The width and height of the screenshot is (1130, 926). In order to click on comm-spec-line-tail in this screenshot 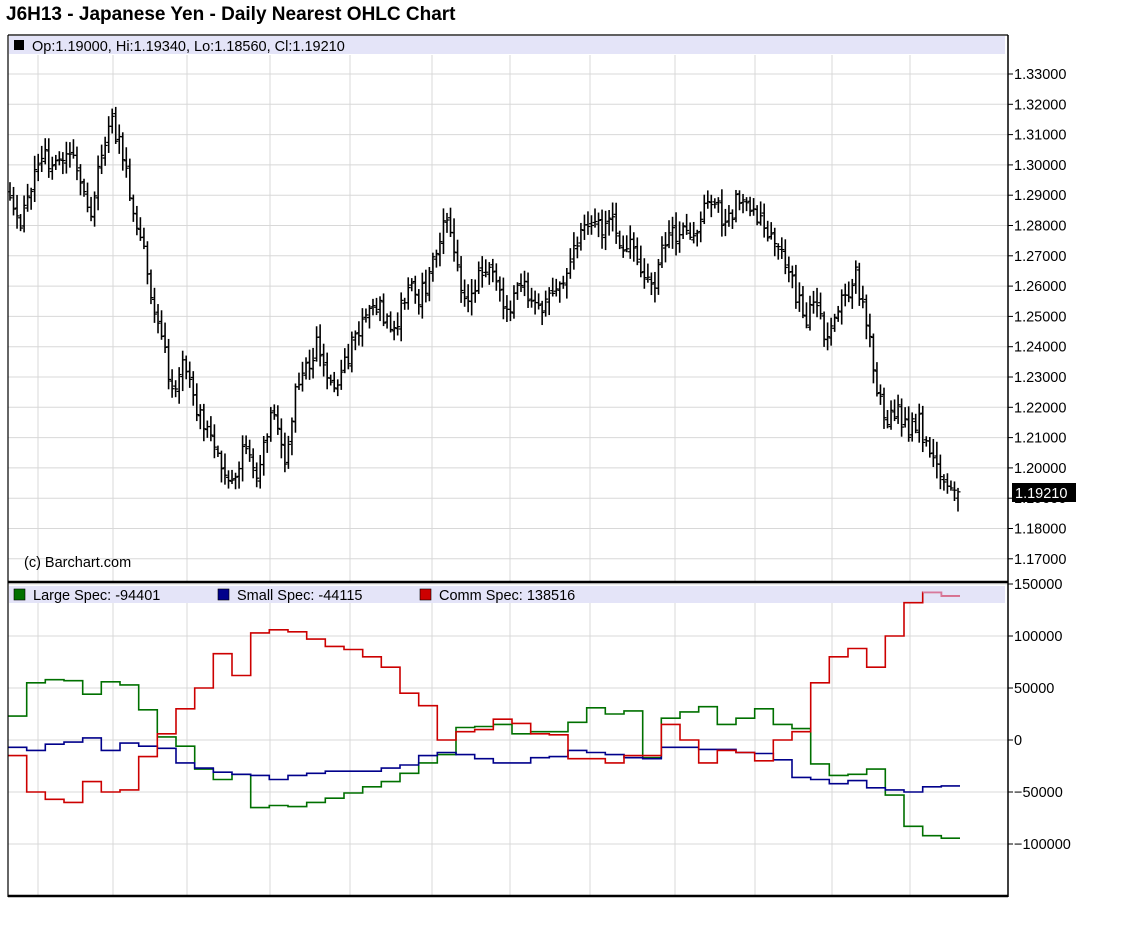, I will do `click(941, 594)`.